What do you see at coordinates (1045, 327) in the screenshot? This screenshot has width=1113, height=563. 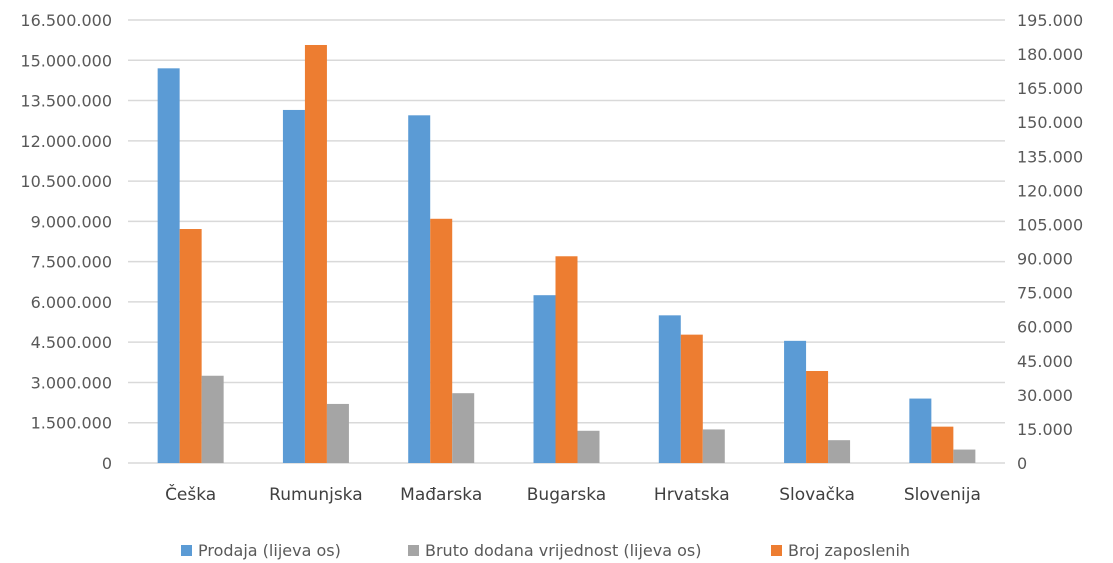 I see `right-tick-label: 60.000` at bounding box center [1045, 327].